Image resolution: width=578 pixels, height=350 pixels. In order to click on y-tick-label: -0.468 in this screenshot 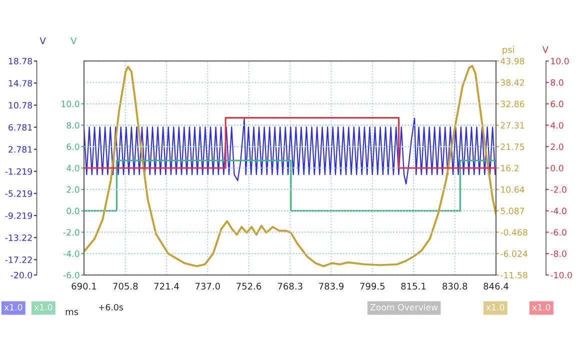, I will do `click(514, 232)`.